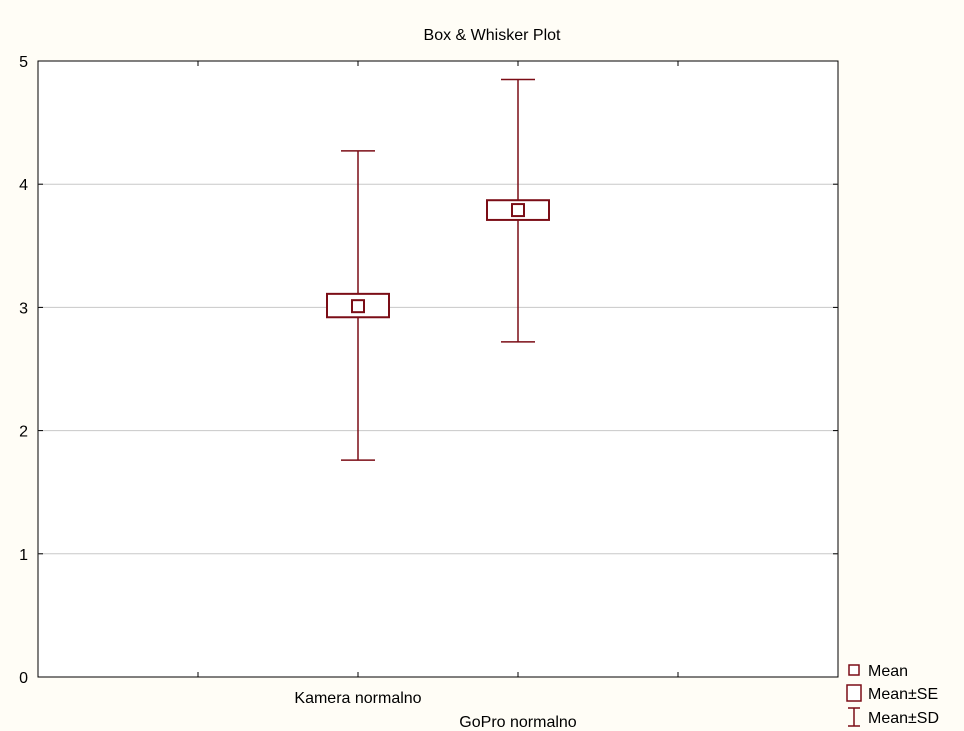 This screenshot has width=964, height=731. What do you see at coordinates (23, 555) in the screenshot?
I see `y-tick-label: 1` at bounding box center [23, 555].